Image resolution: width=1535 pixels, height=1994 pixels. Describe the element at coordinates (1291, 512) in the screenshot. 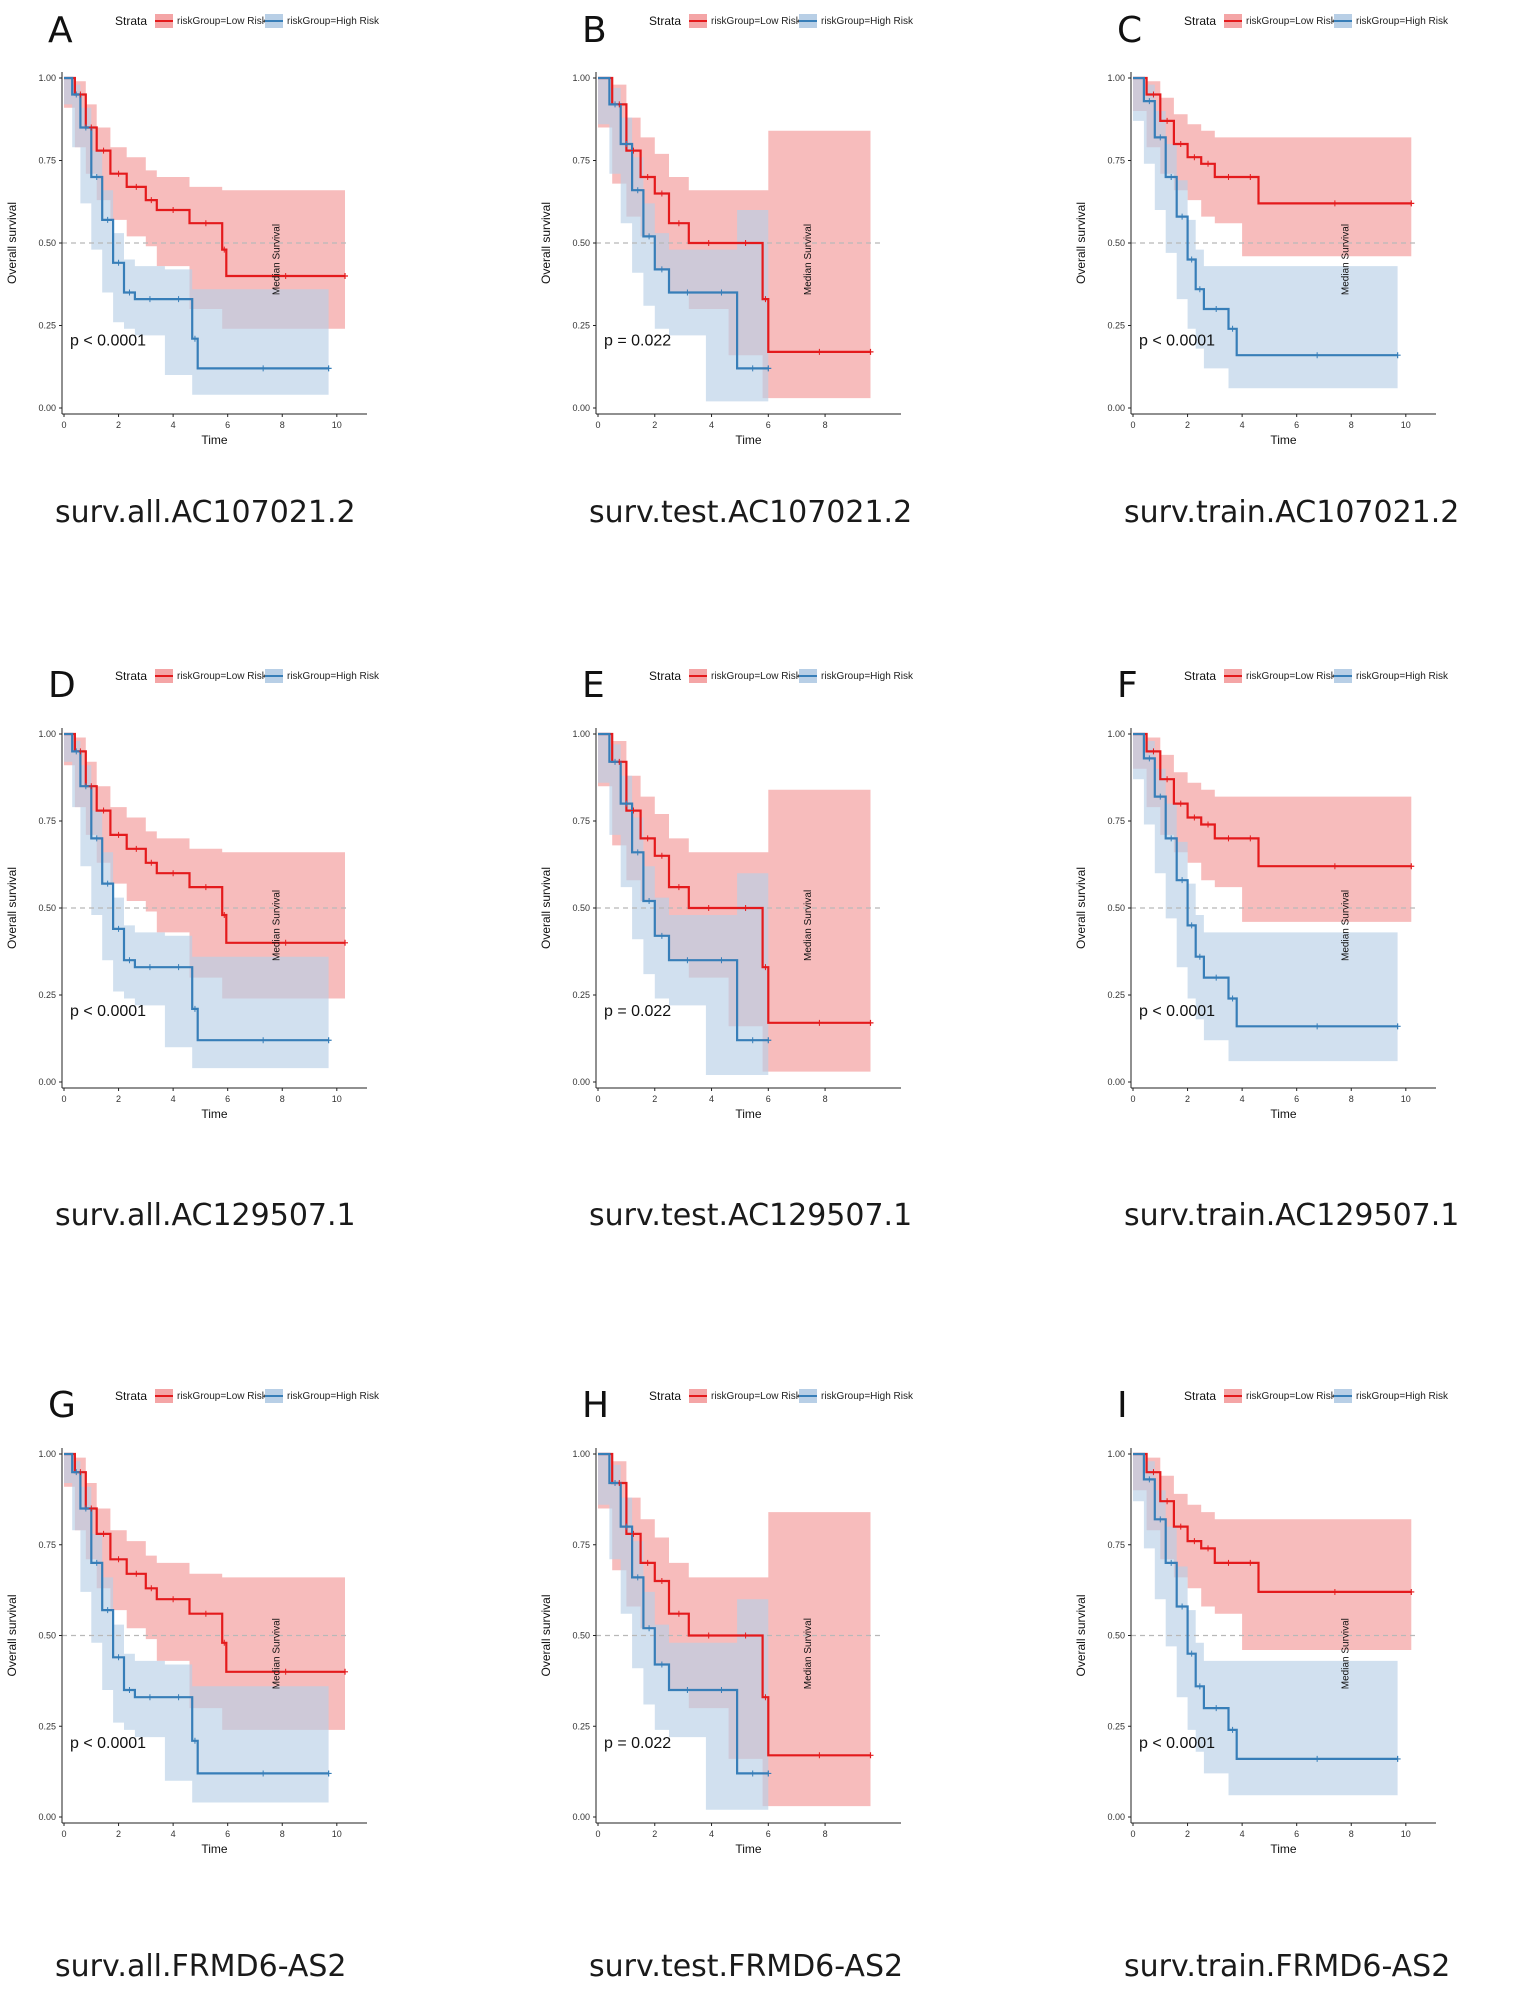

I see `panel-caption: surv.train.AC107021.2` at that location.